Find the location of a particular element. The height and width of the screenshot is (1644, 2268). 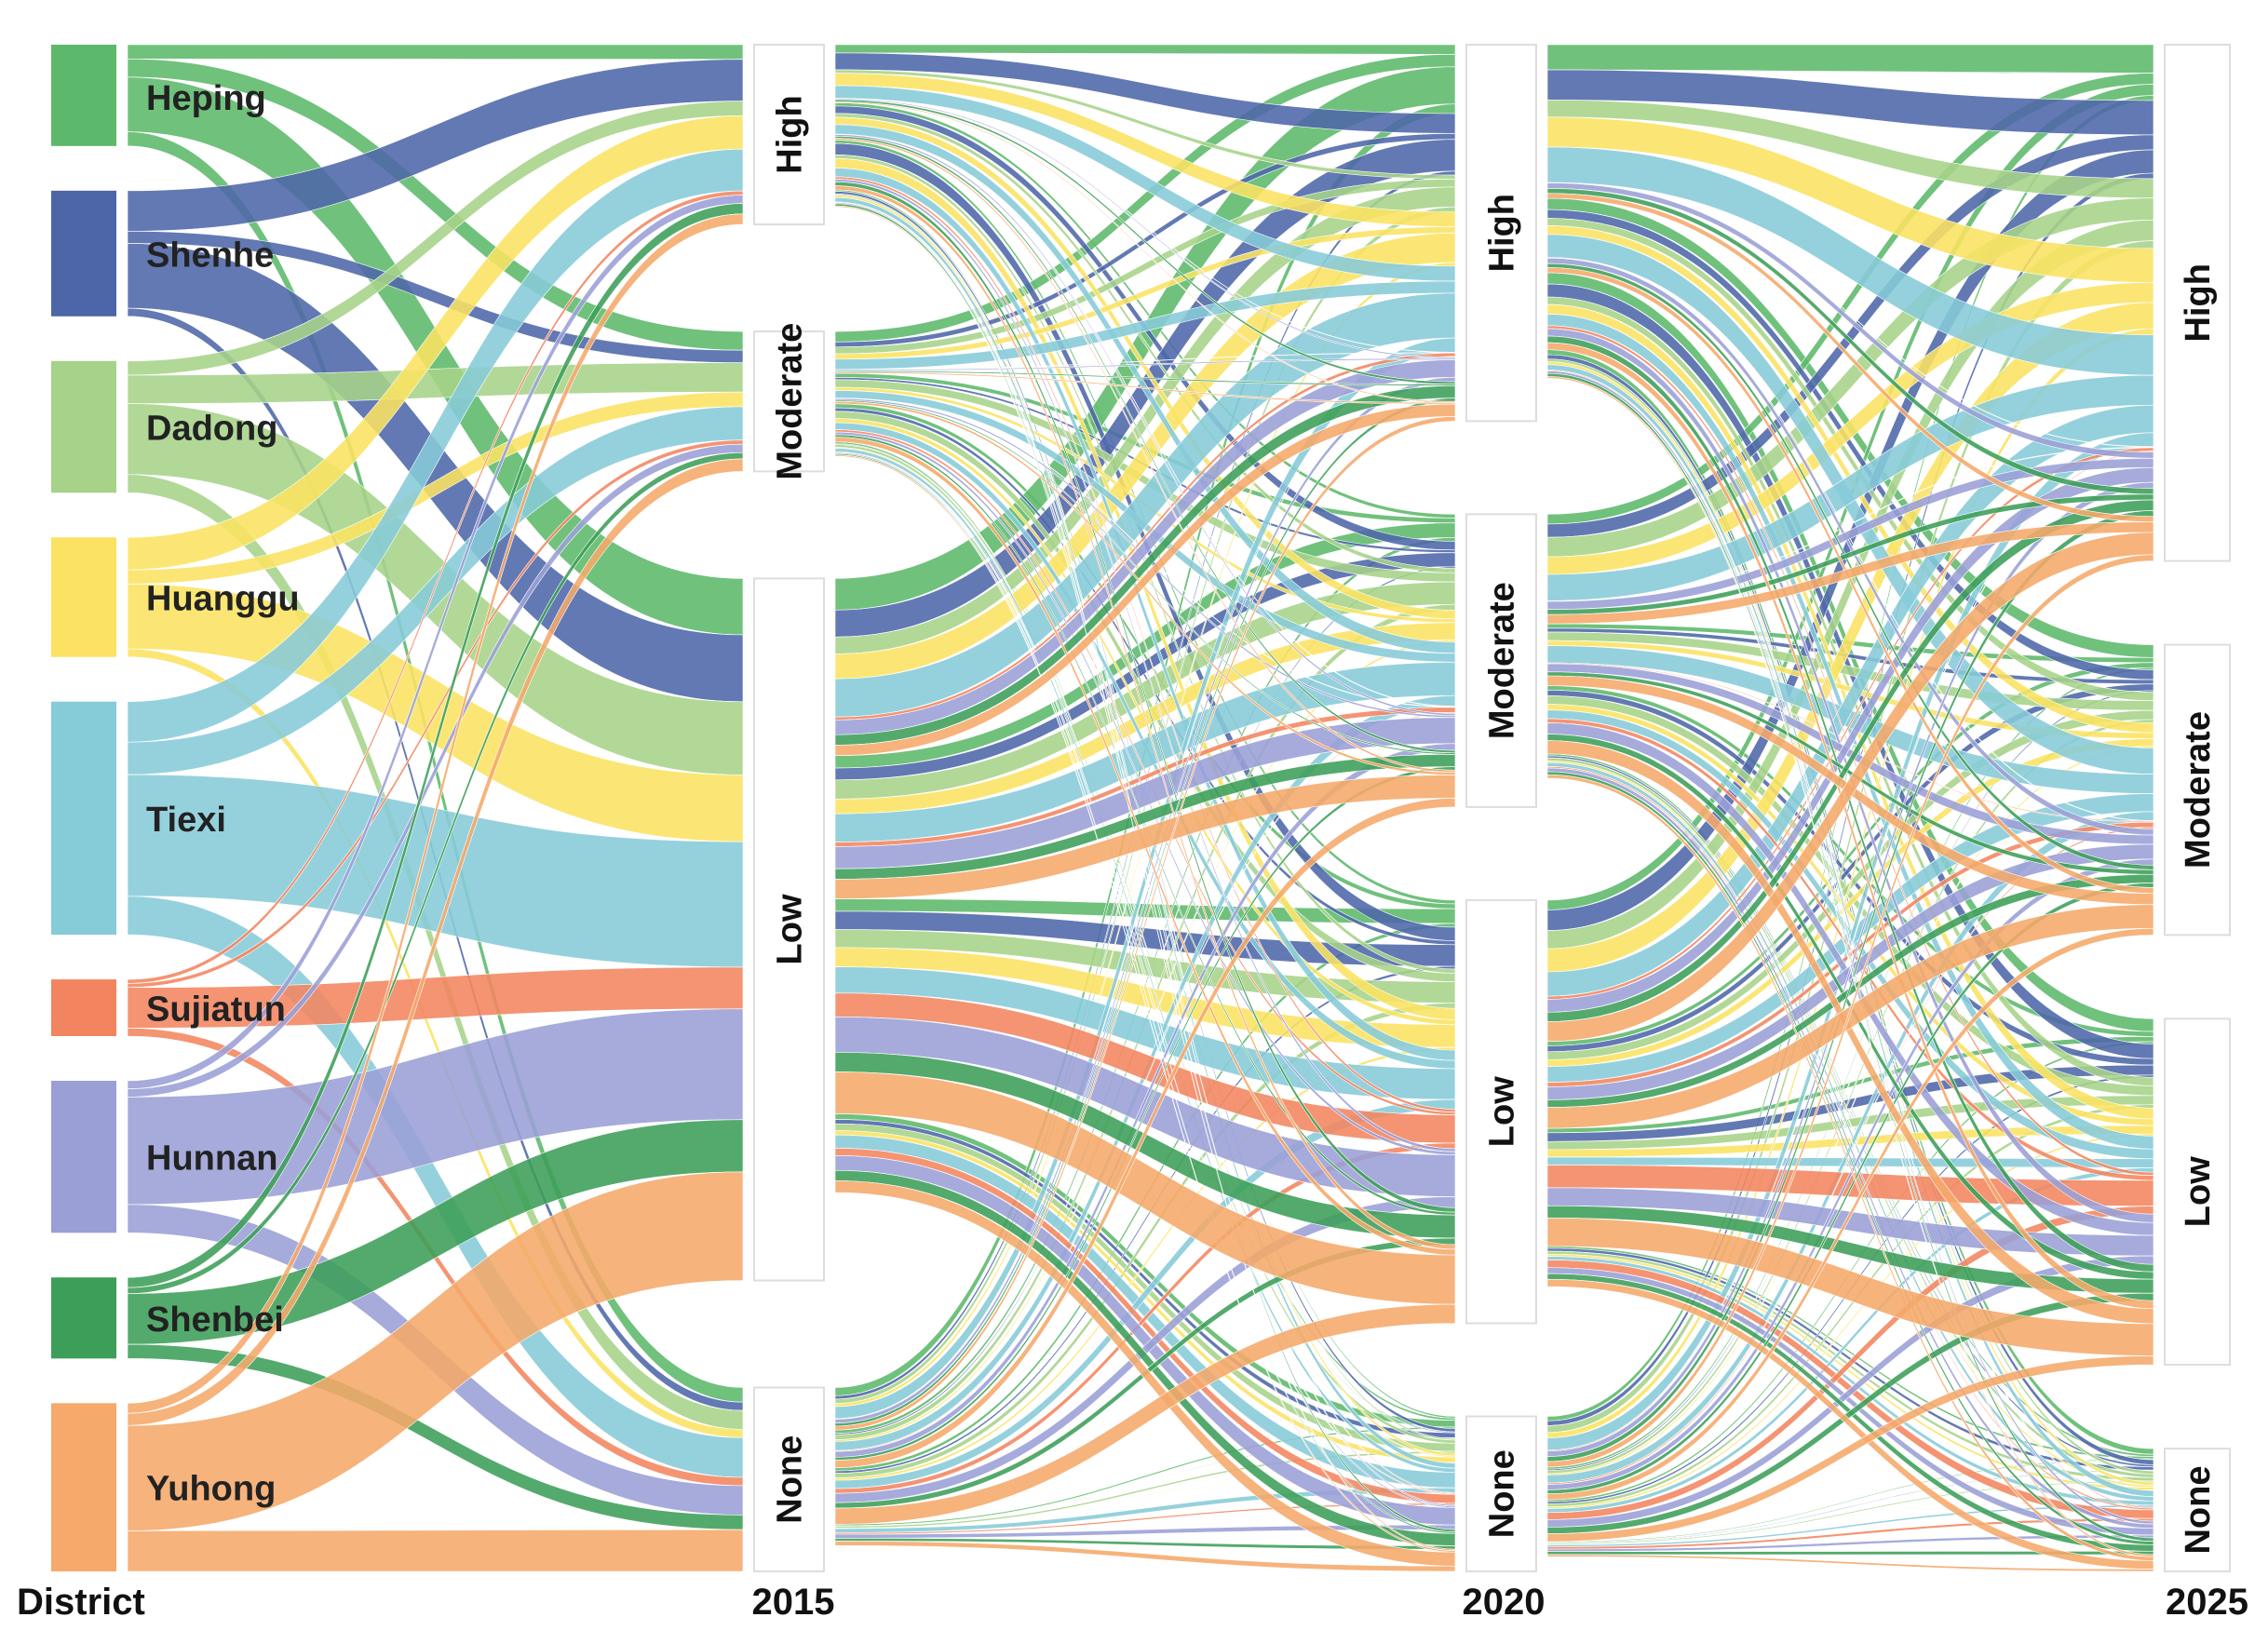

district-label-yuhong: Yuhong is located at coordinates (211, 1489).